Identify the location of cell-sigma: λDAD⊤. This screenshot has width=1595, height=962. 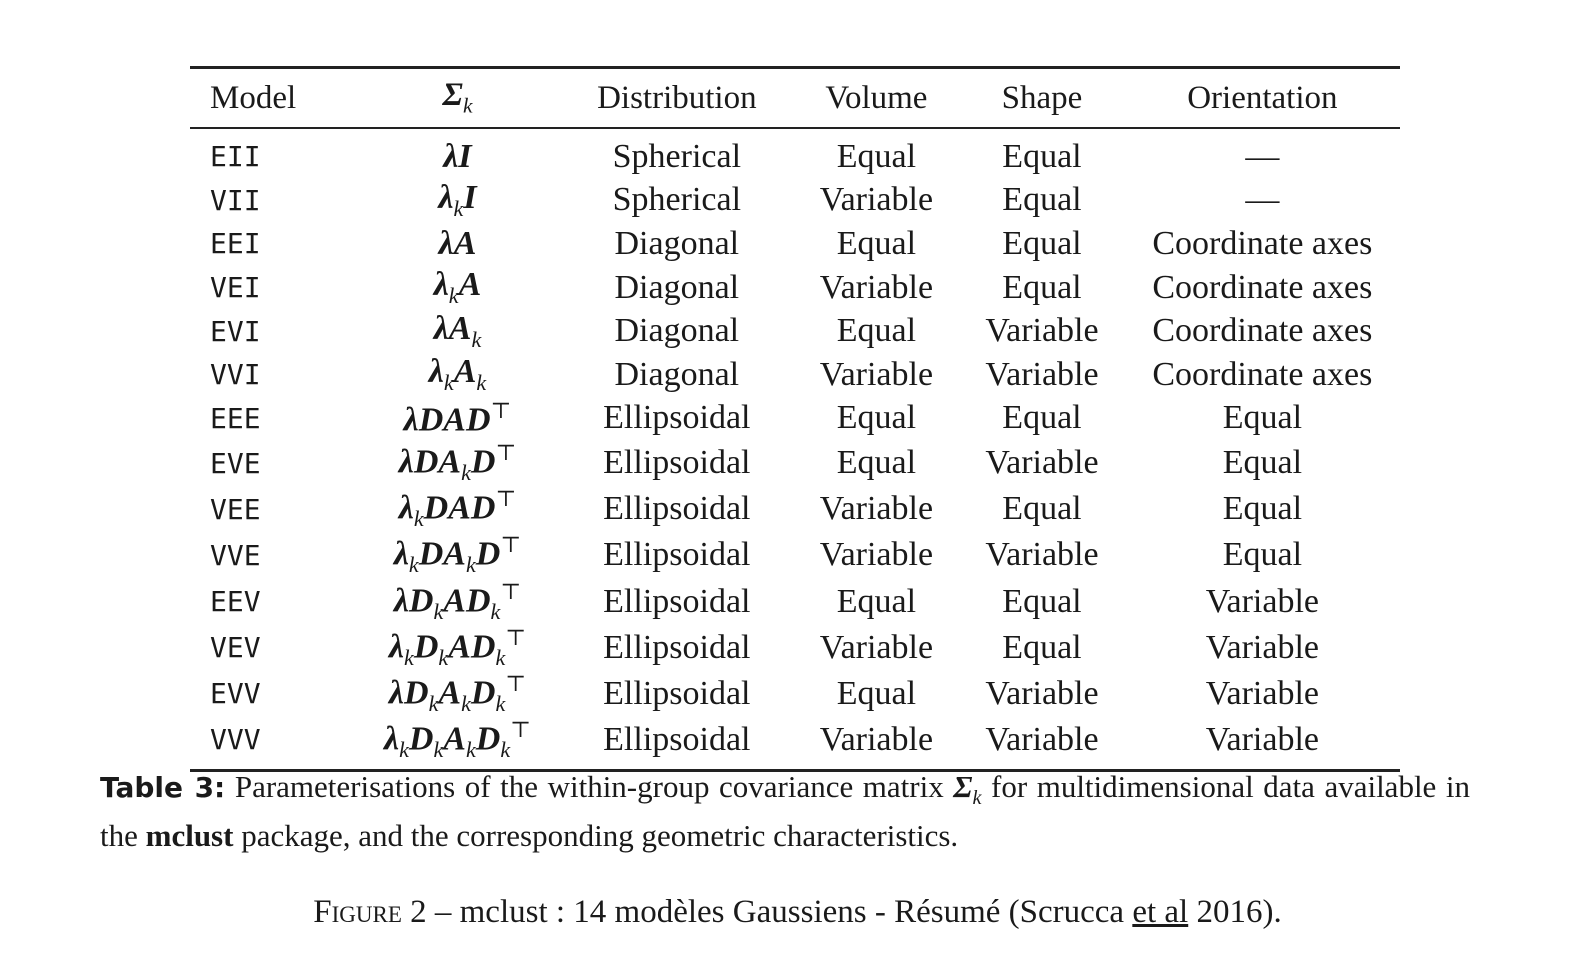
(457, 418).